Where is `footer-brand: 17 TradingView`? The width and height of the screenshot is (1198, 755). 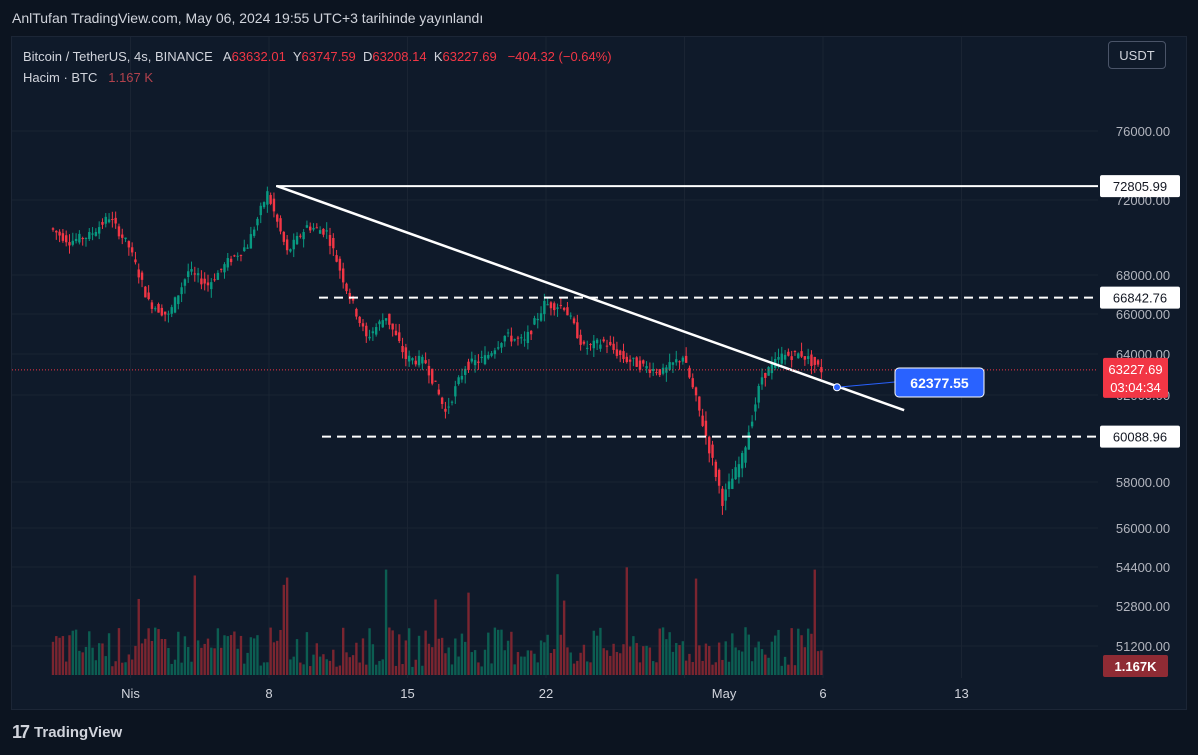 footer-brand: 17 TradingView is located at coordinates (67, 732).